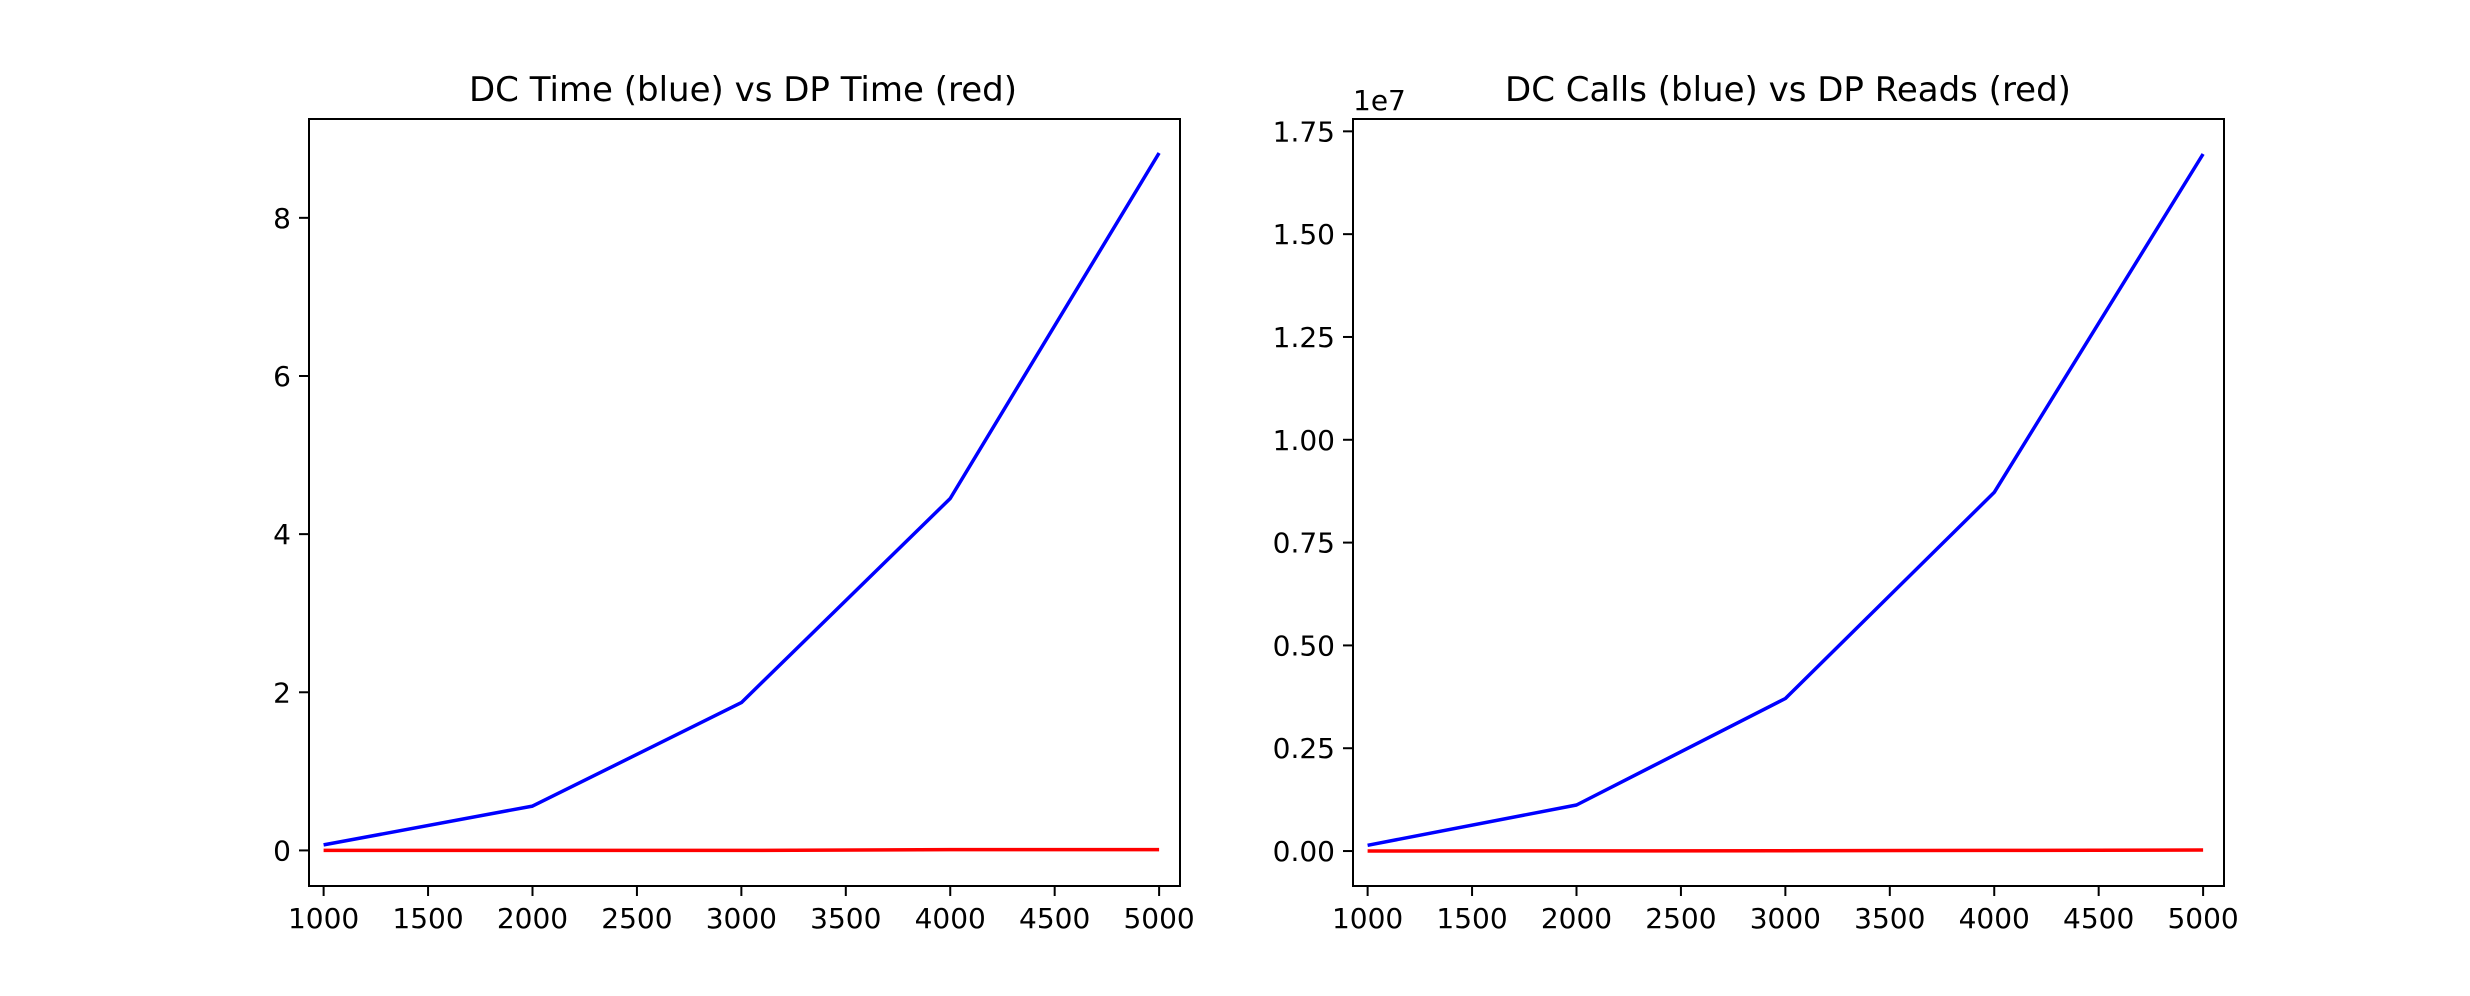 Image resolution: width=2470 pixels, height=996 pixels. I want to click on y-tick-label: 2, so click(282, 692).